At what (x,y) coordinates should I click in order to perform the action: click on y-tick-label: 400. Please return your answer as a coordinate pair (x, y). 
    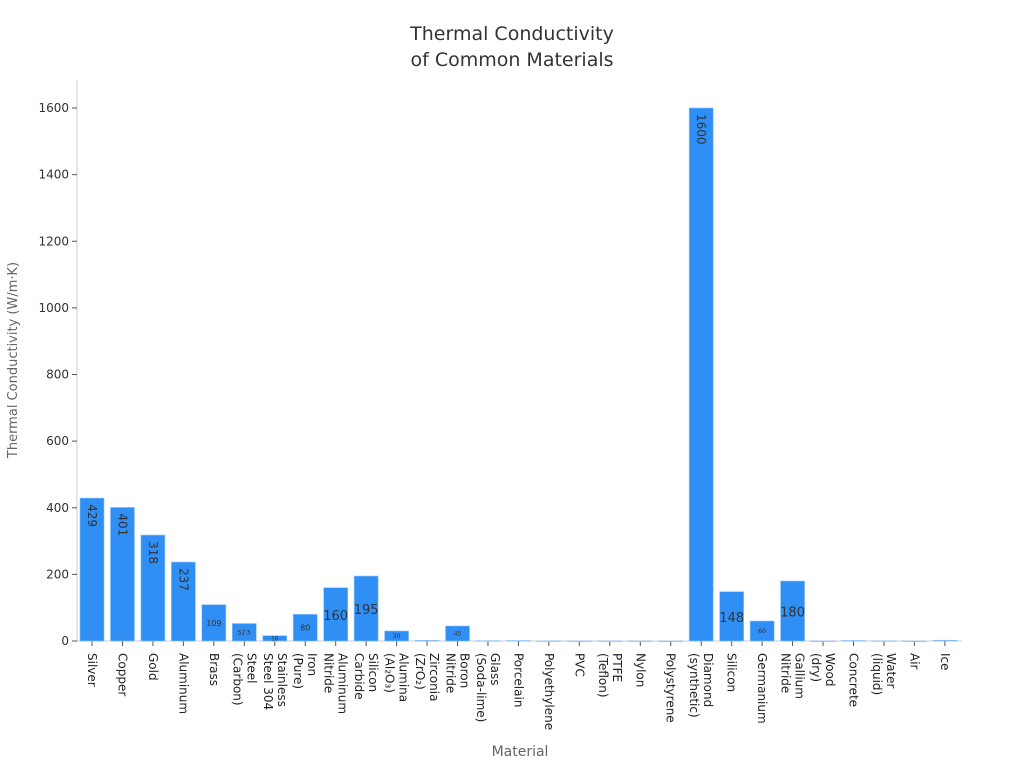
    Looking at the image, I should click on (57, 508).